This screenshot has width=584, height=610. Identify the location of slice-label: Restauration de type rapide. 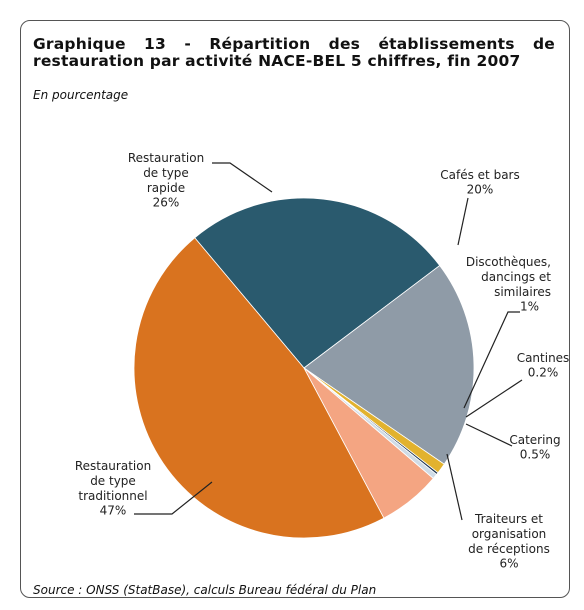
(166, 173).